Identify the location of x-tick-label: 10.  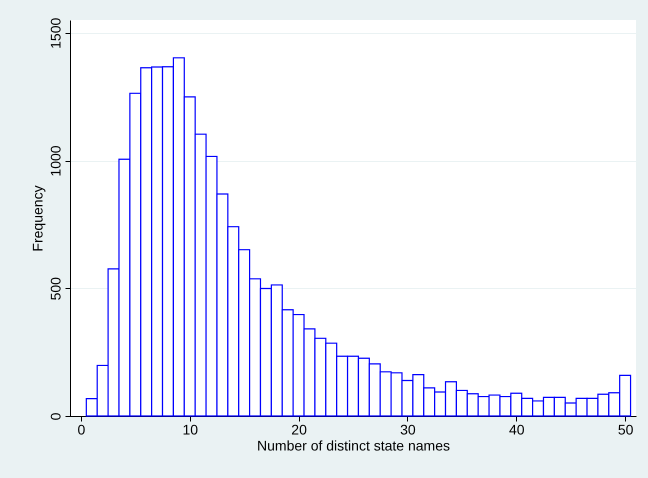
(190, 430).